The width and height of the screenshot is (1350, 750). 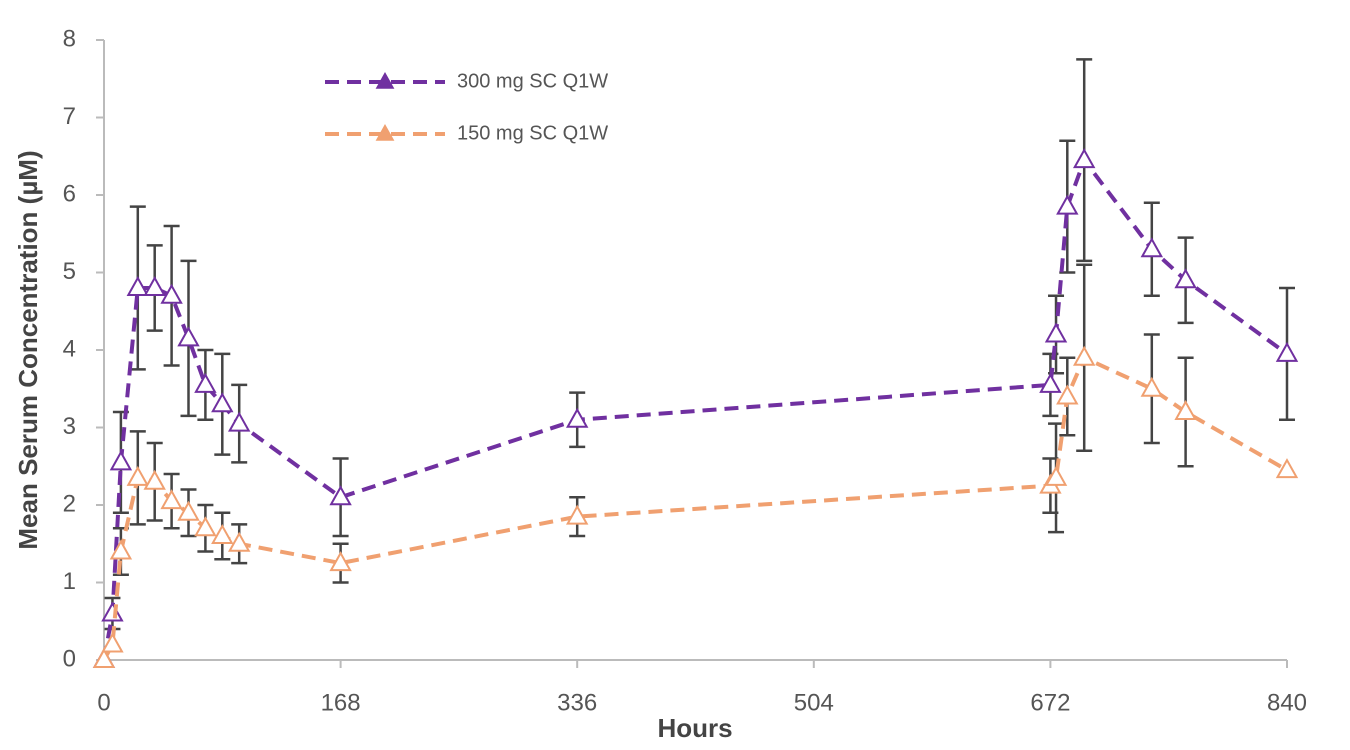 I want to click on legend-label: 150 mg SC Q1W, so click(x=532, y=133).